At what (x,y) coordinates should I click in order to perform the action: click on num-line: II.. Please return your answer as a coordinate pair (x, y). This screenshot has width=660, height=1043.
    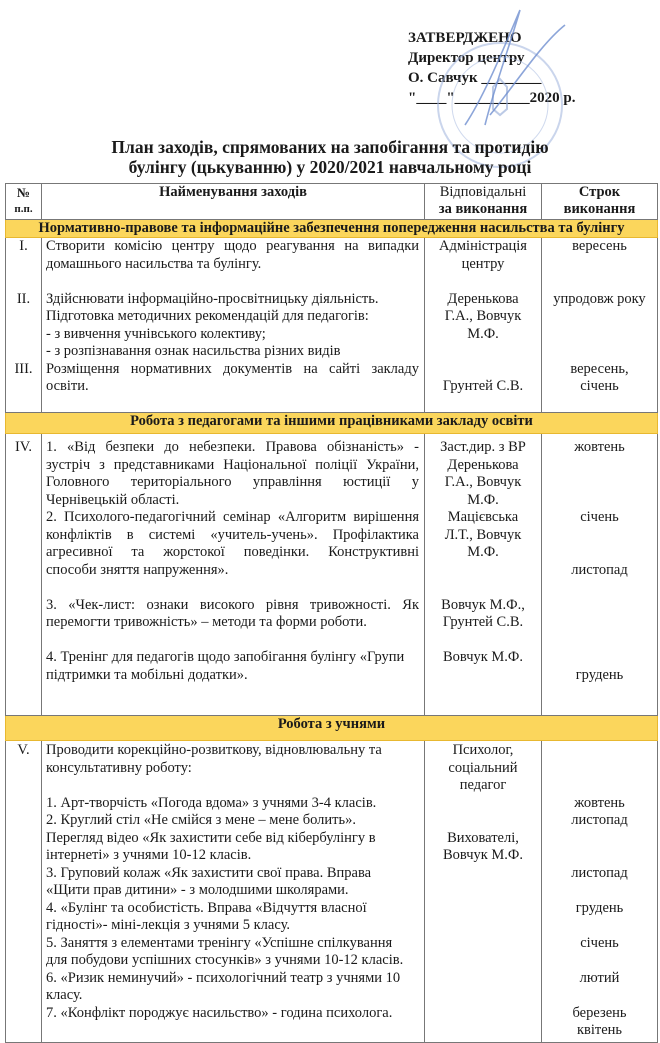
    Looking at the image, I should click on (23, 298).